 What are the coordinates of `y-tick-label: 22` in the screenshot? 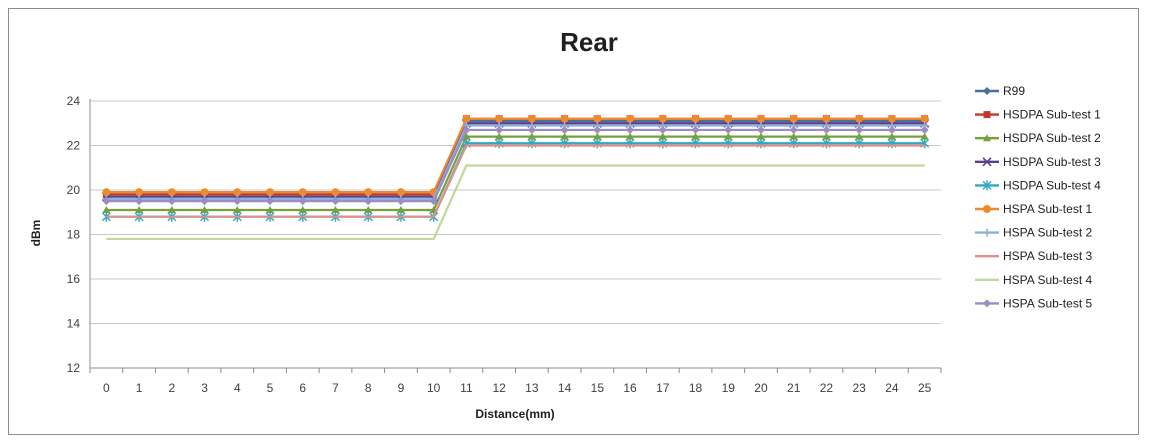 It's located at (74, 146).